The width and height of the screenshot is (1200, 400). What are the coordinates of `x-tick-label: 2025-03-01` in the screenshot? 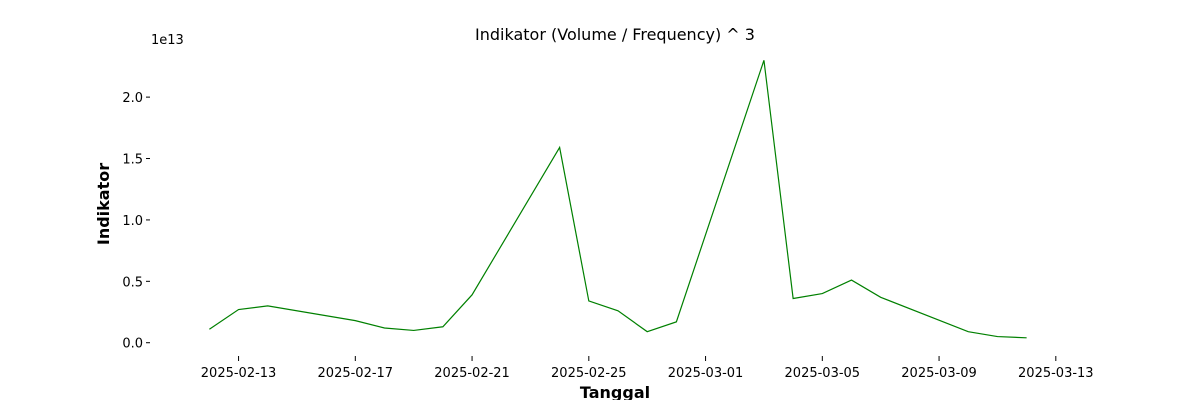 It's located at (706, 373).